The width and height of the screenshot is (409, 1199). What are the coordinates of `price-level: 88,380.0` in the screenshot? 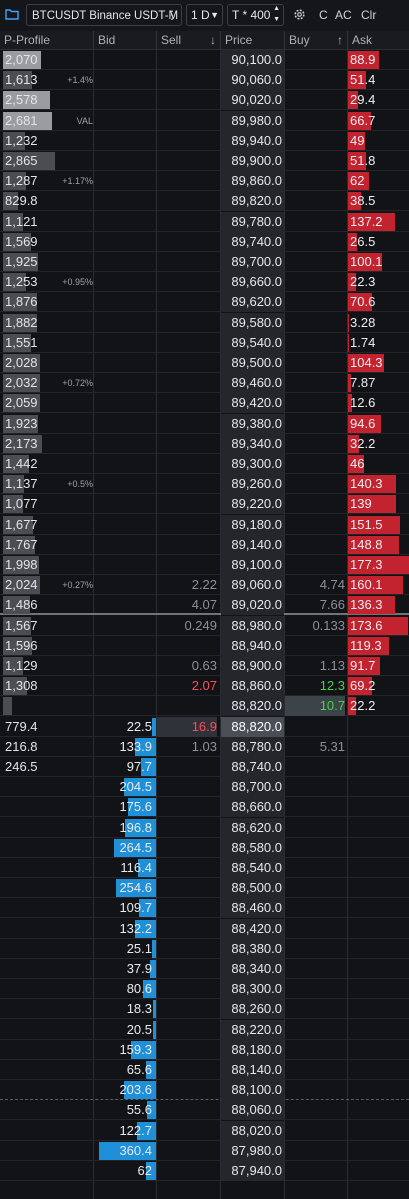 It's located at (256, 948).